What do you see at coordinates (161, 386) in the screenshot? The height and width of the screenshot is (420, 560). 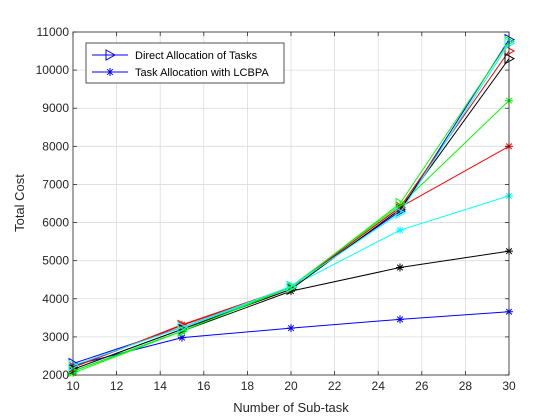 I see `x-tick-label: 14` at bounding box center [161, 386].